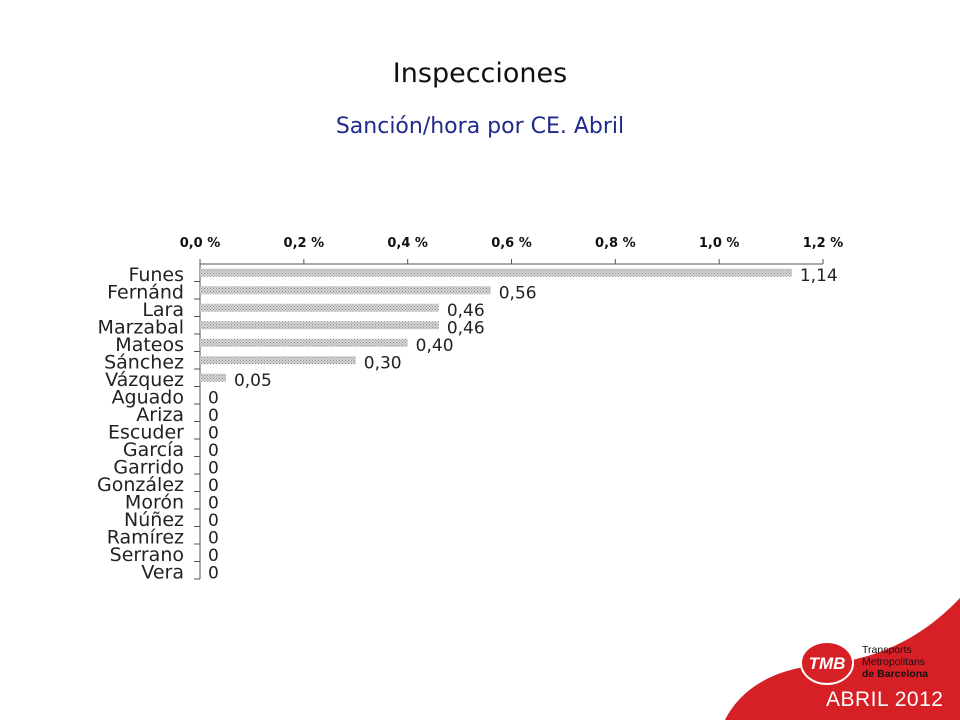  Describe the element at coordinates (511, 243) in the screenshot. I see `x-tick-label: 0,6 %` at that location.